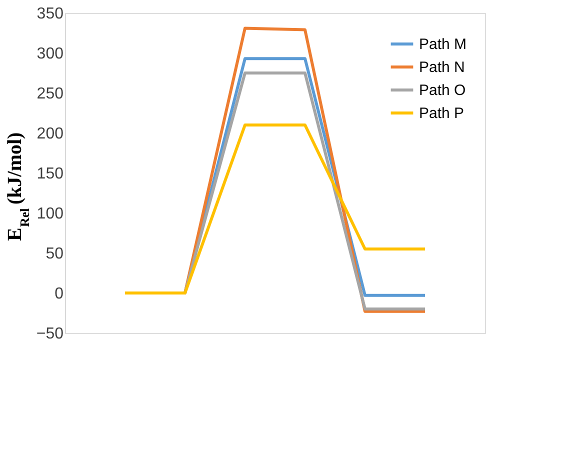 This screenshot has height=460, width=579. I want to click on legend-label: Path O, so click(442, 90).